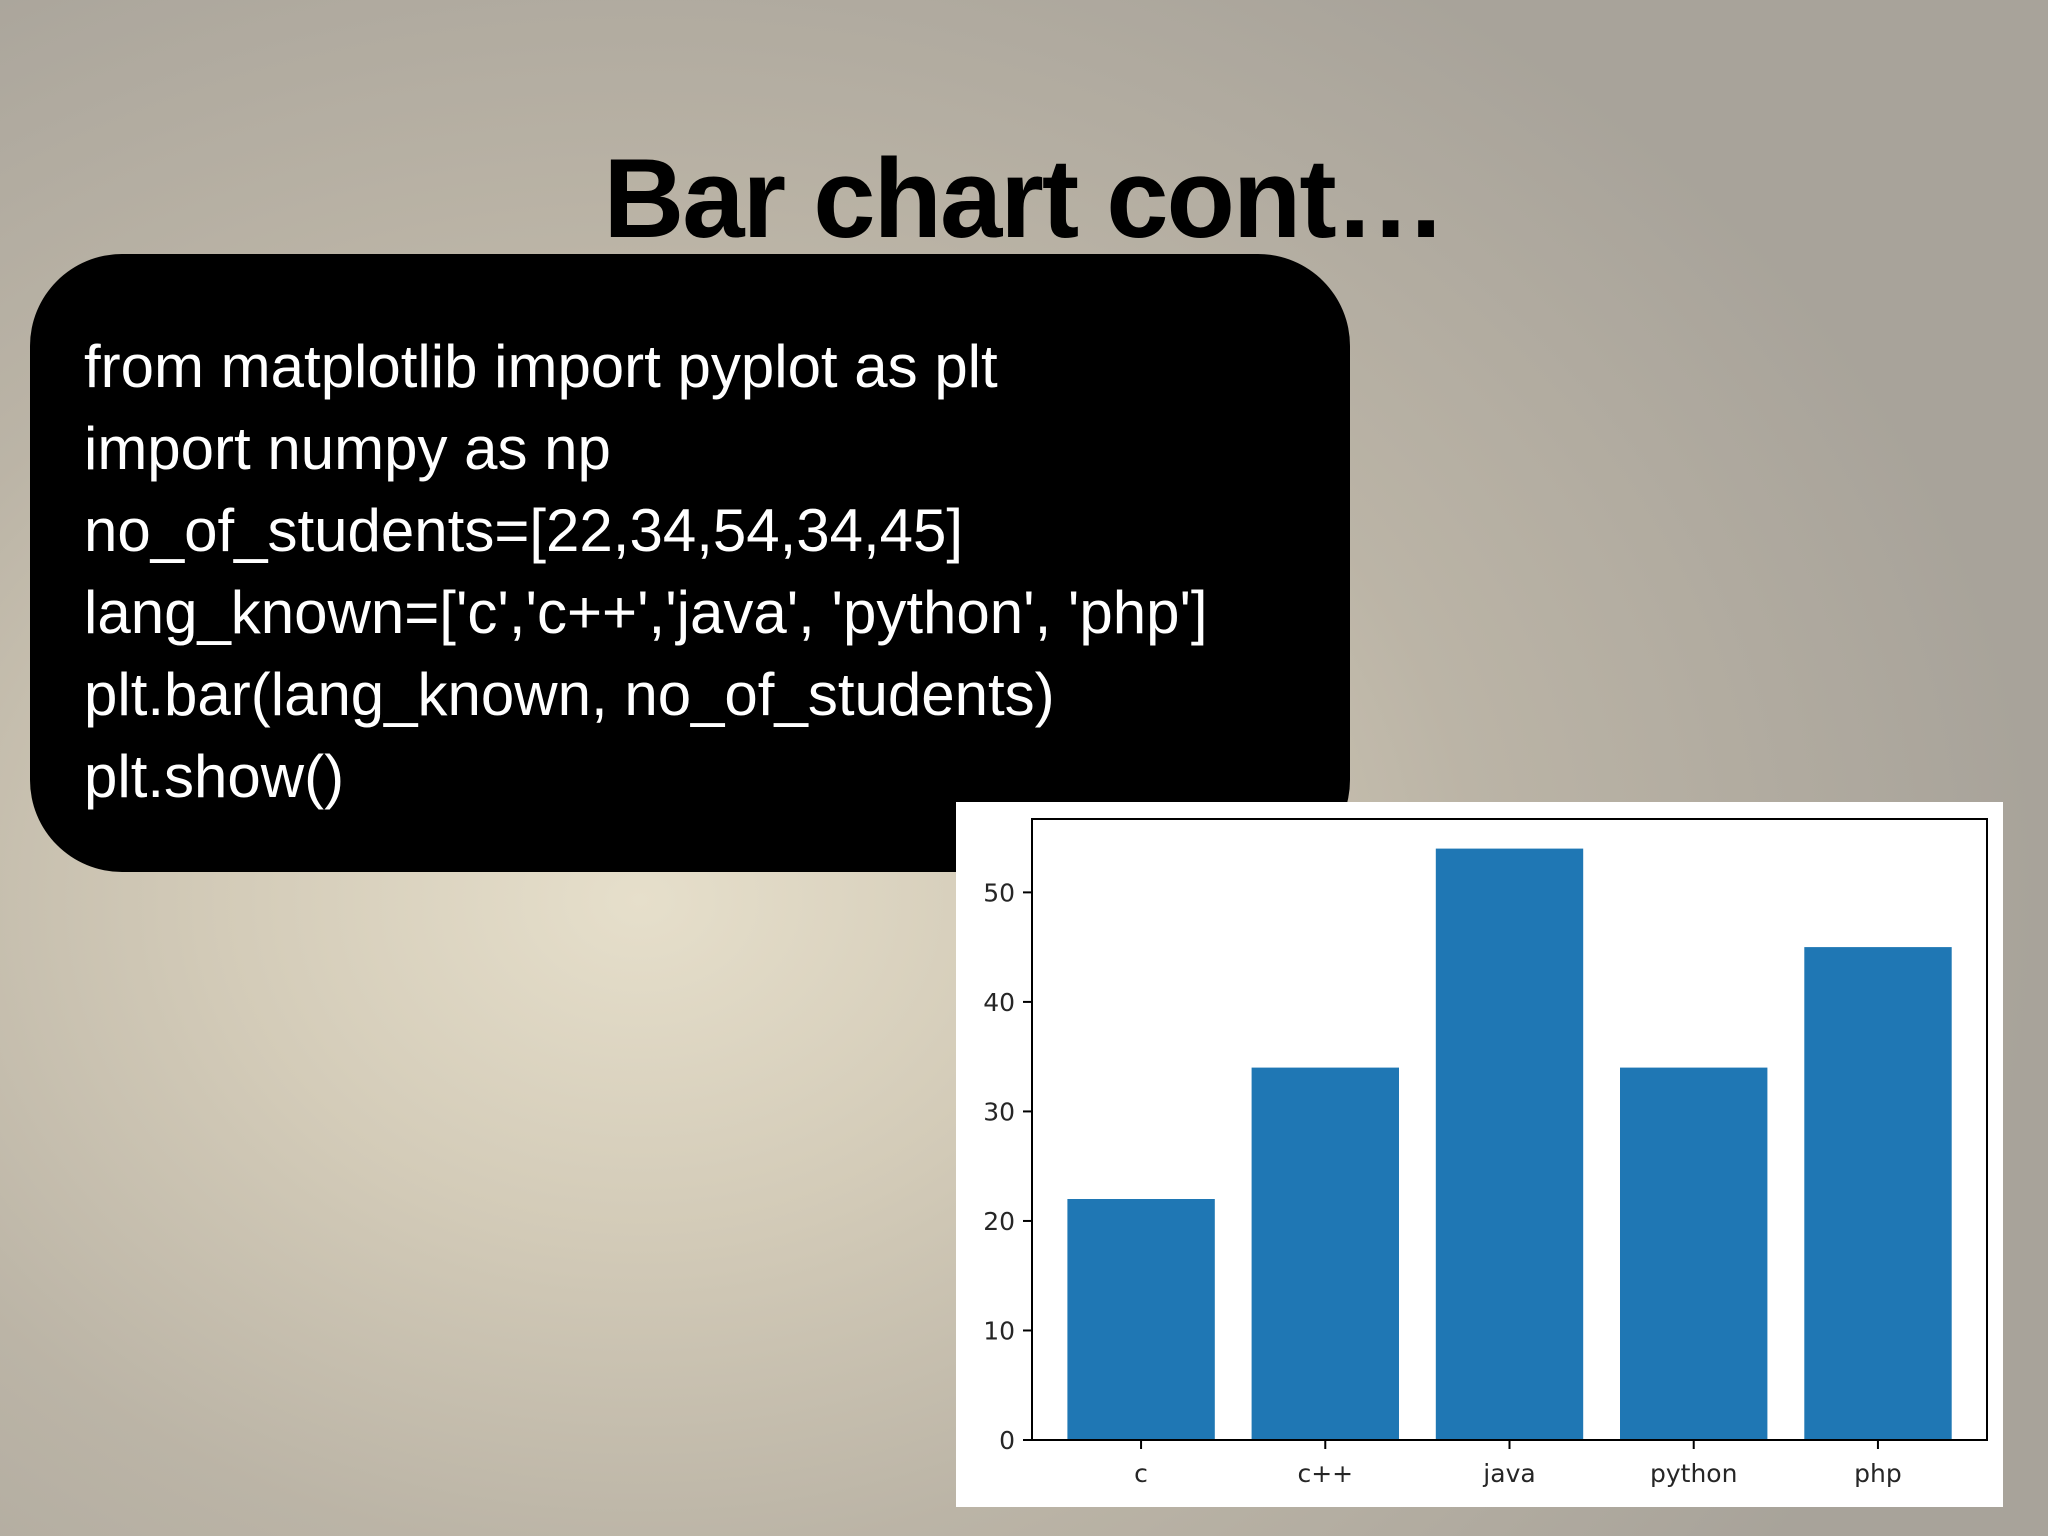 This screenshot has height=1536, width=2048. I want to click on bar-python, so click(1694, 1253).